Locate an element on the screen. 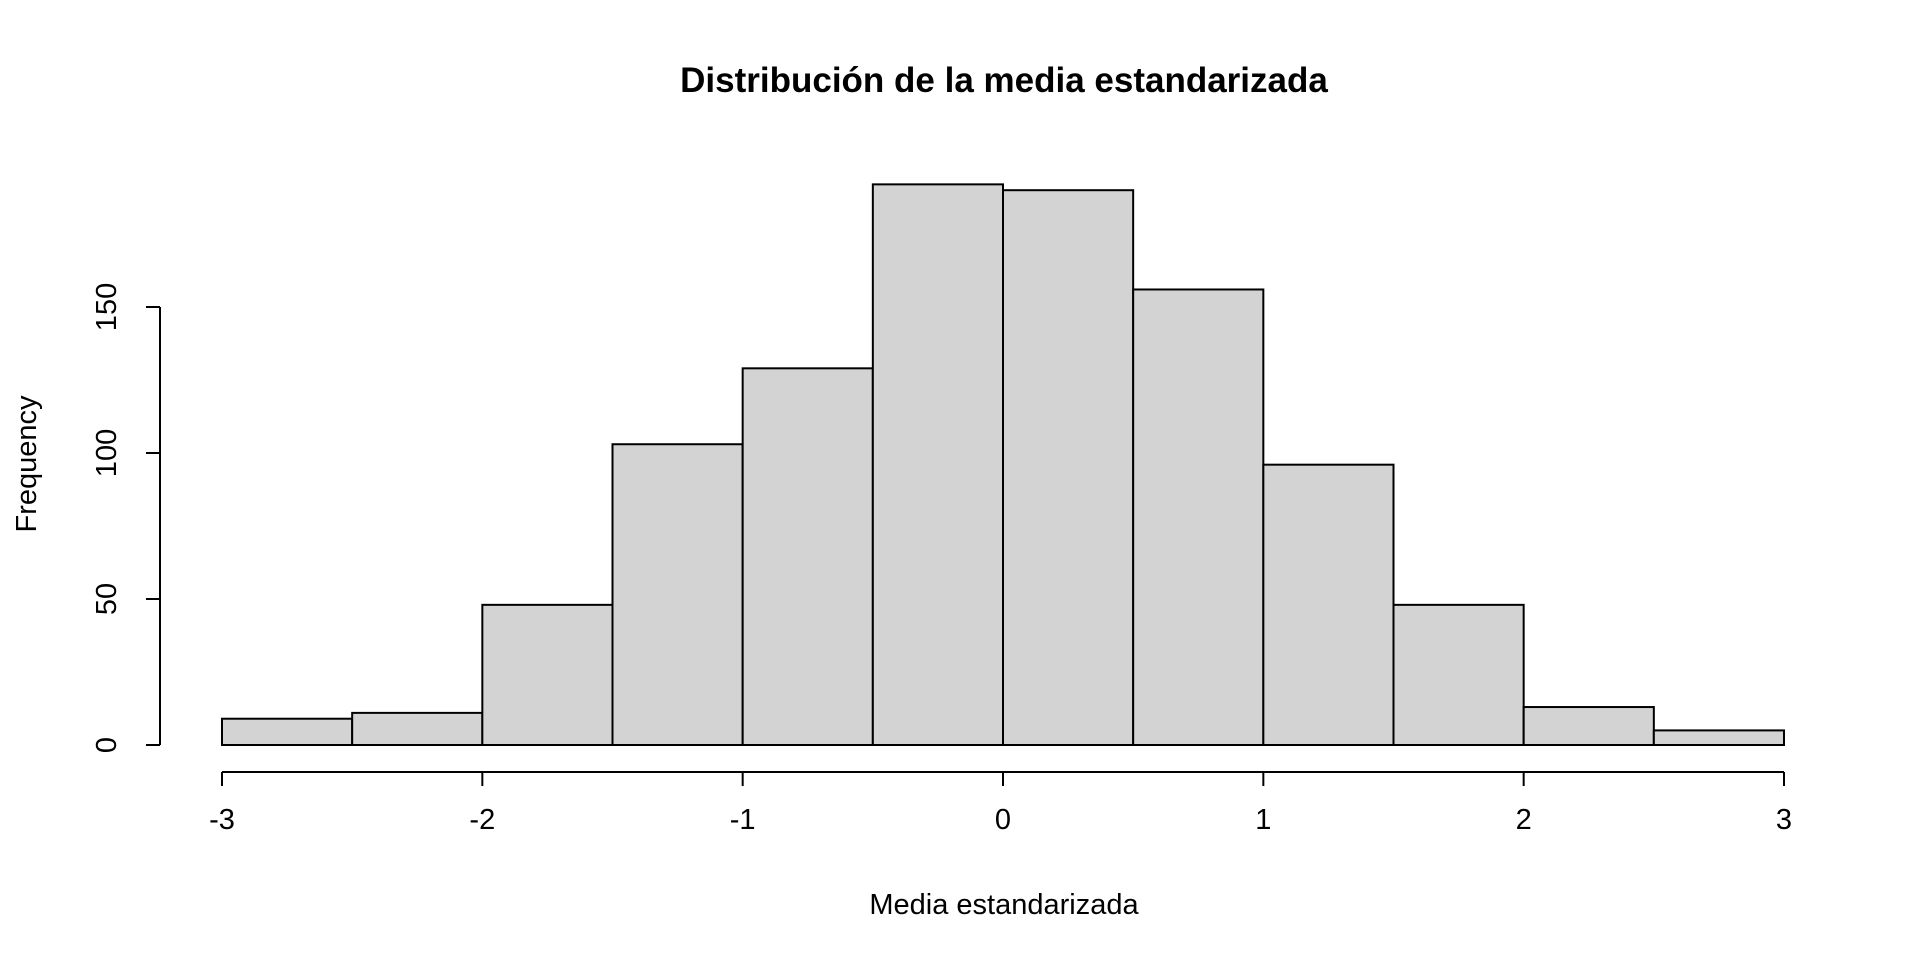 This screenshot has width=1920, height=960. y-tick-label: 0 is located at coordinates (107, 745).